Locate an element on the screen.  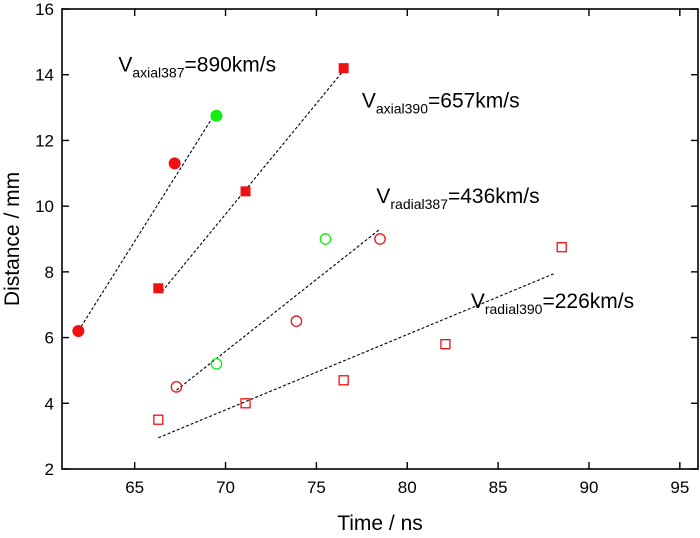
x-tick-label: 70 is located at coordinates (225, 487).